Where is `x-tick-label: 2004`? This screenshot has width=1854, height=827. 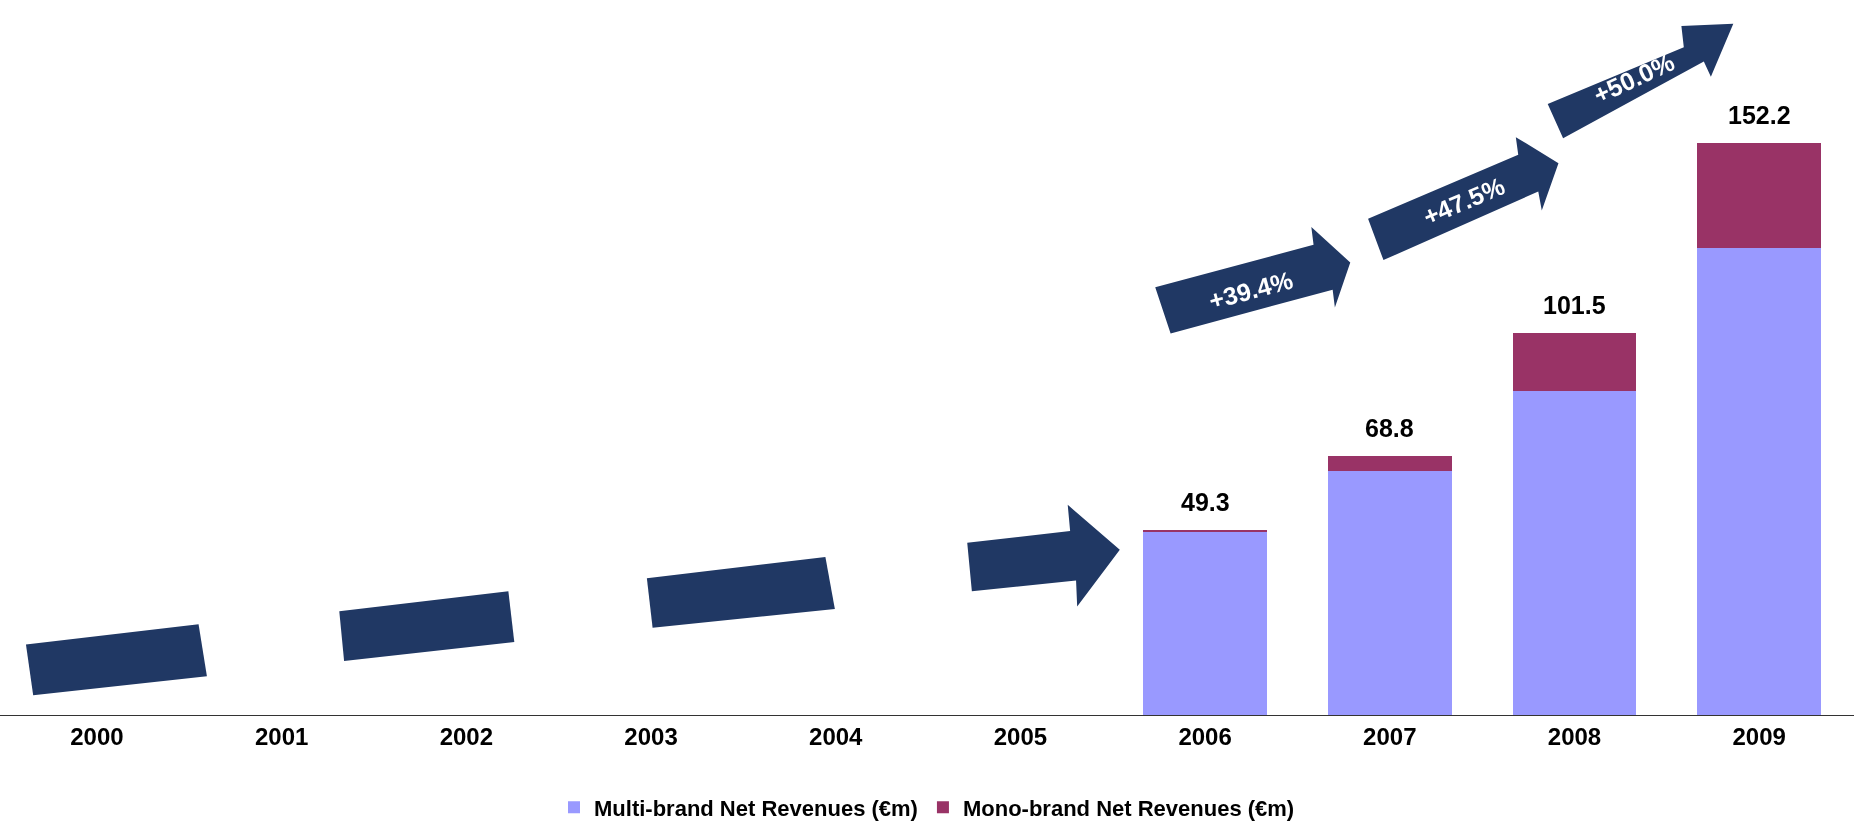
x-tick-label: 2004 is located at coordinates (836, 736).